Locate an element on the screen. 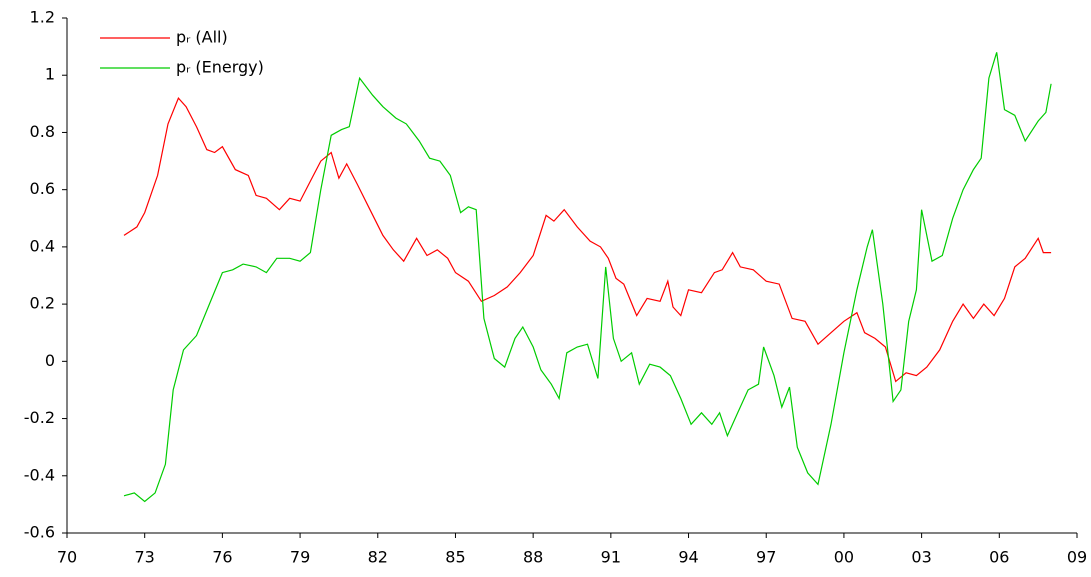 This screenshot has height=577, width=1091. x-tick-label: 76 is located at coordinates (222, 557).